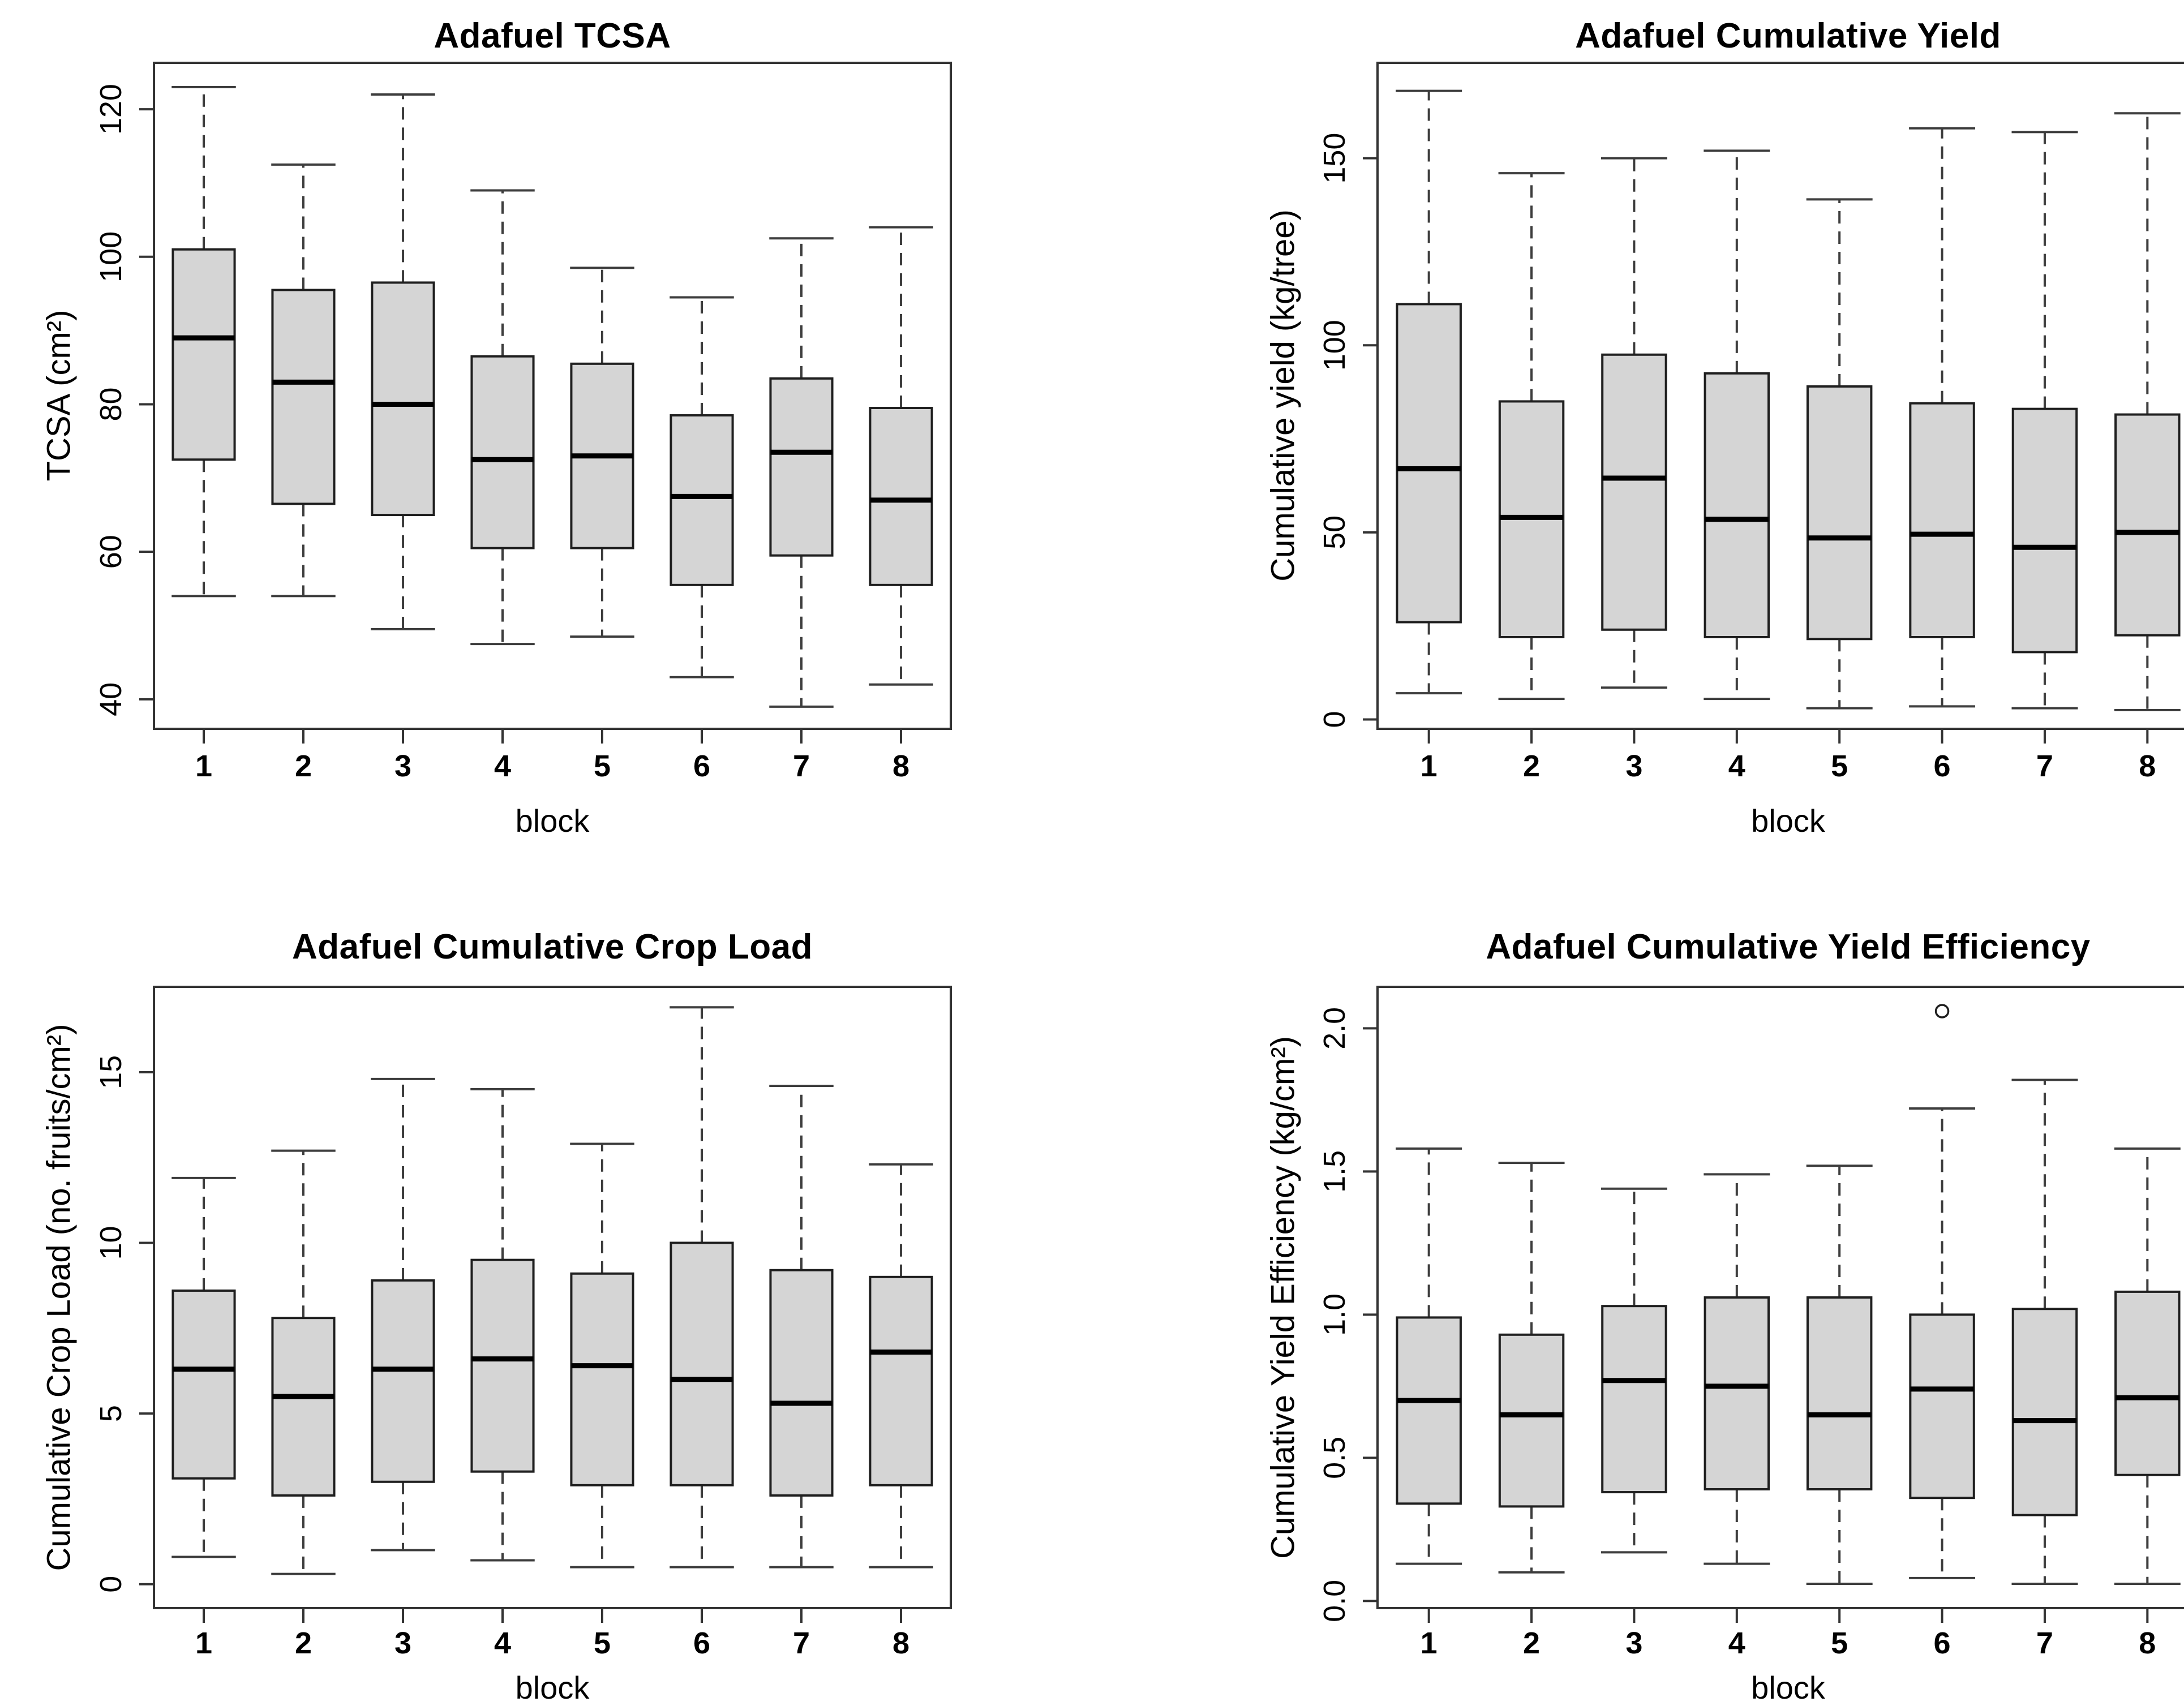 The width and height of the screenshot is (2184, 1706). What do you see at coordinates (111, 699) in the screenshot?
I see `y-tick-label: 40` at bounding box center [111, 699].